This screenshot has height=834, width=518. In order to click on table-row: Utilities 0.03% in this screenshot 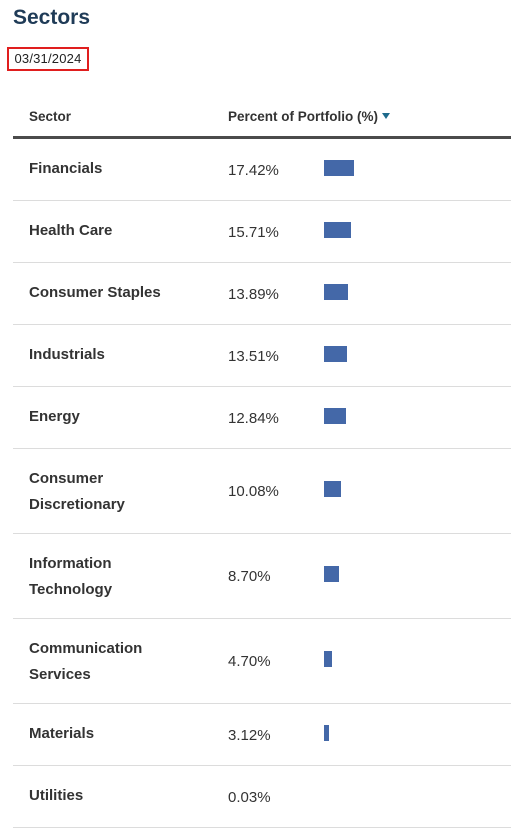, I will do `click(262, 797)`.